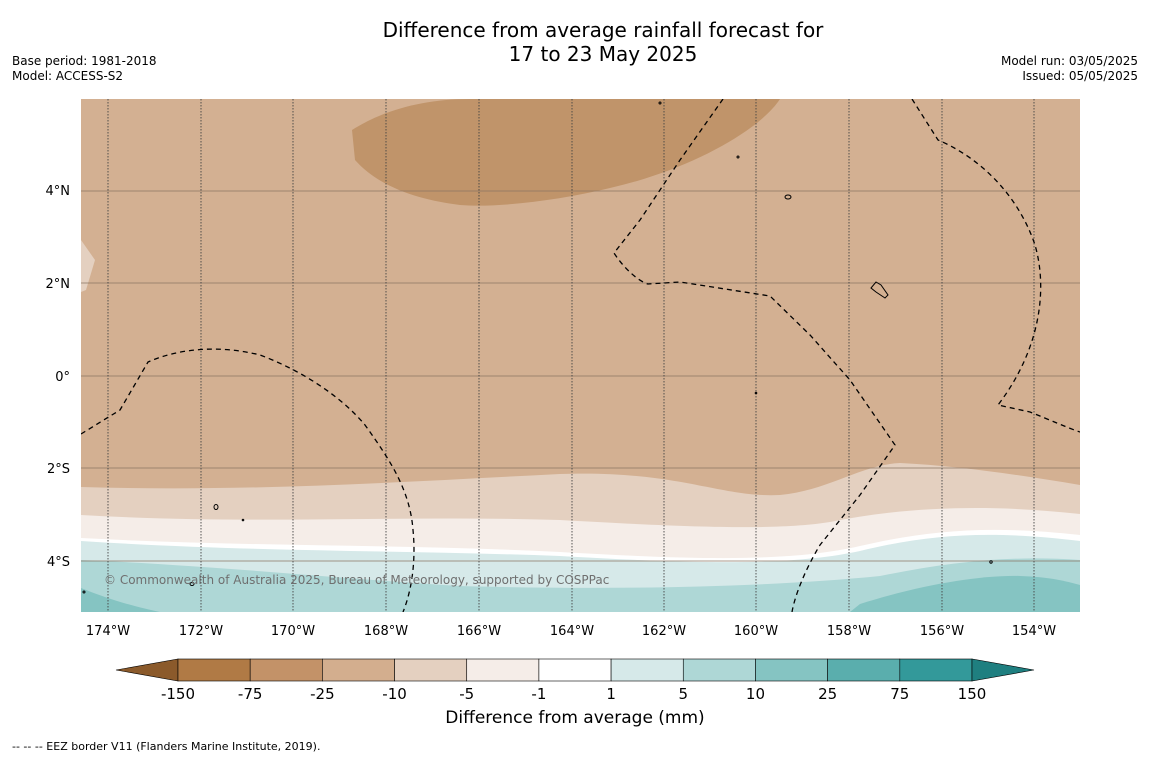 The width and height of the screenshot is (1150, 758). Describe the element at coordinates (611, 694) in the screenshot. I see `colorbar-tick-label: 1` at that location.